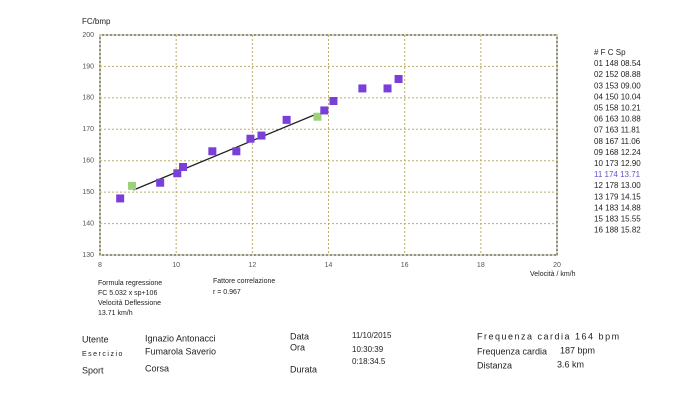  I want to click on info-label: Distanza, so click(494, 365).